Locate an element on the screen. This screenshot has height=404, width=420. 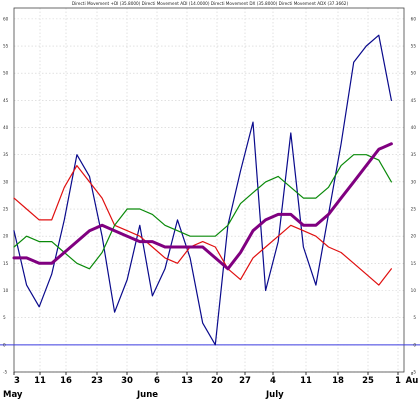
x-tick-label: 4 is located at coordinates (273, 381).